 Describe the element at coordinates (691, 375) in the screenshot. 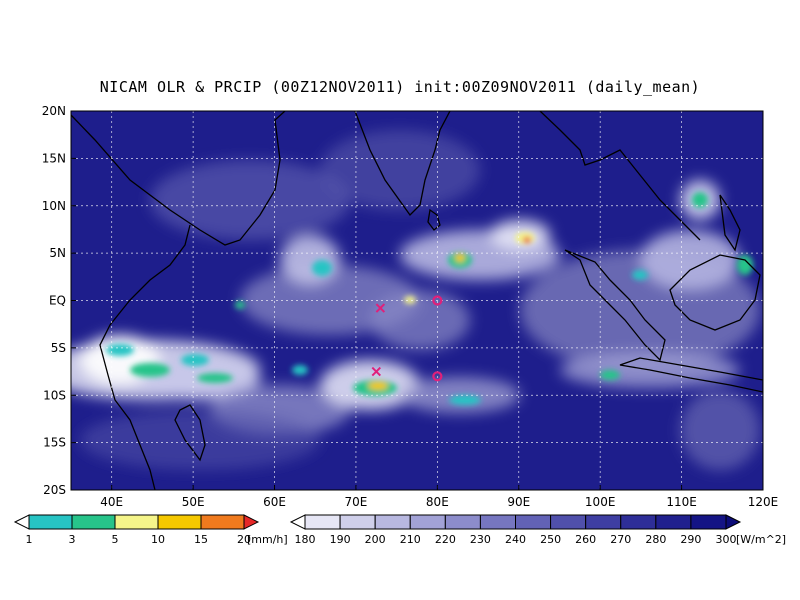

I see `java` at that location.